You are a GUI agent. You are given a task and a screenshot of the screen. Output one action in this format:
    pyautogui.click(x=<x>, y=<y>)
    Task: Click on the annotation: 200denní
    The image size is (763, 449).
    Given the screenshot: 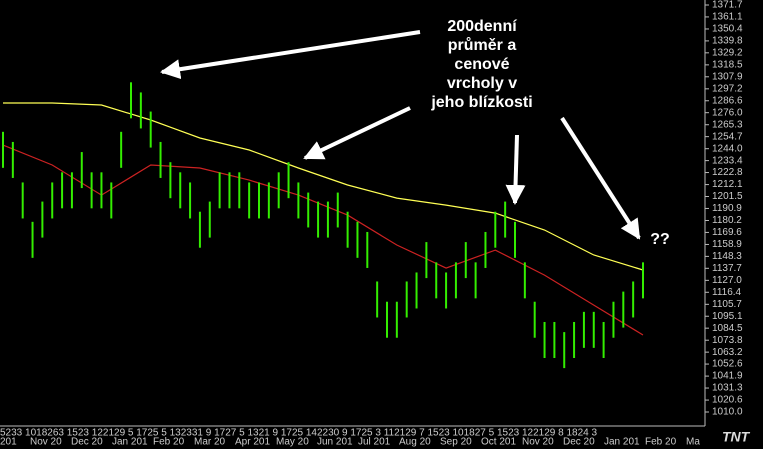 What is the action you would take?
    pyautogui.click(x=482, y=26)
    